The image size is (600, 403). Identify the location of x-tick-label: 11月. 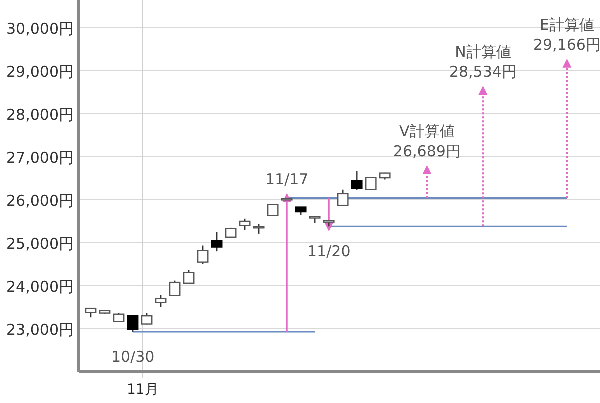
(142, 390).